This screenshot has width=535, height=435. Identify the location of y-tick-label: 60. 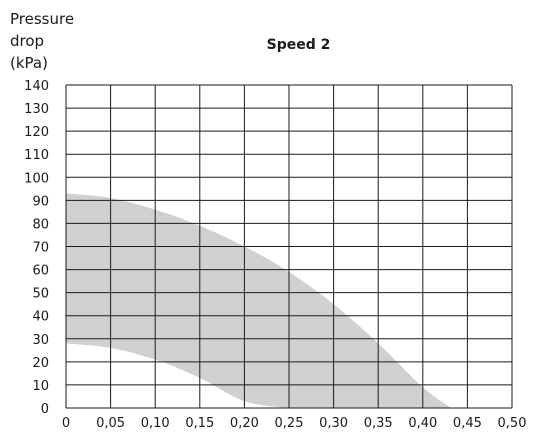
(40, 271).